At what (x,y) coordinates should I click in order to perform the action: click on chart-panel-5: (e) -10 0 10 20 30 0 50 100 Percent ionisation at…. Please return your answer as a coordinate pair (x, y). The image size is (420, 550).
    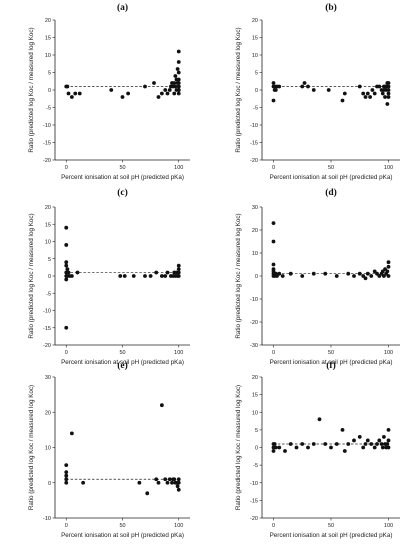
    Looking at the image, I should click on (109, 449).